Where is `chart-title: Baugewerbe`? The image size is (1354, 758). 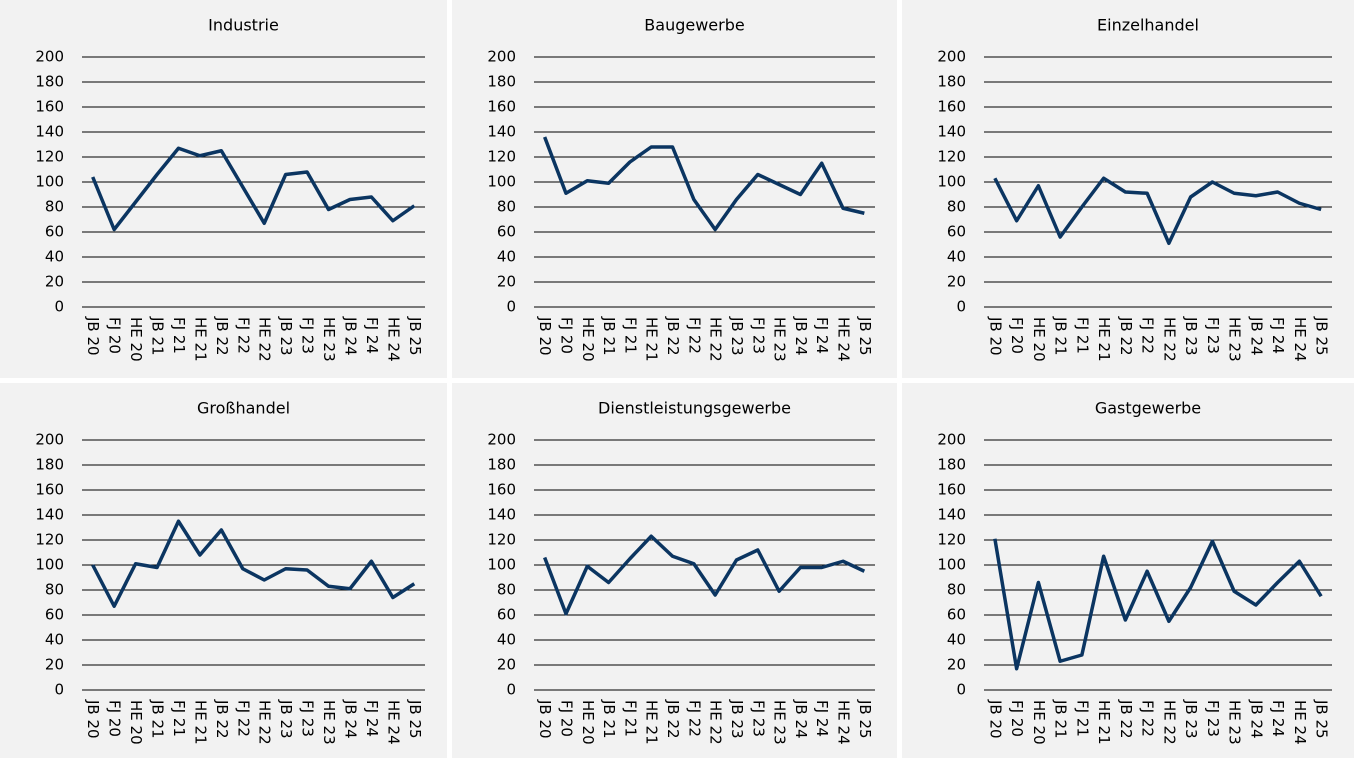 chart-title: Baugewerbe is located at coordinates (694, 25).